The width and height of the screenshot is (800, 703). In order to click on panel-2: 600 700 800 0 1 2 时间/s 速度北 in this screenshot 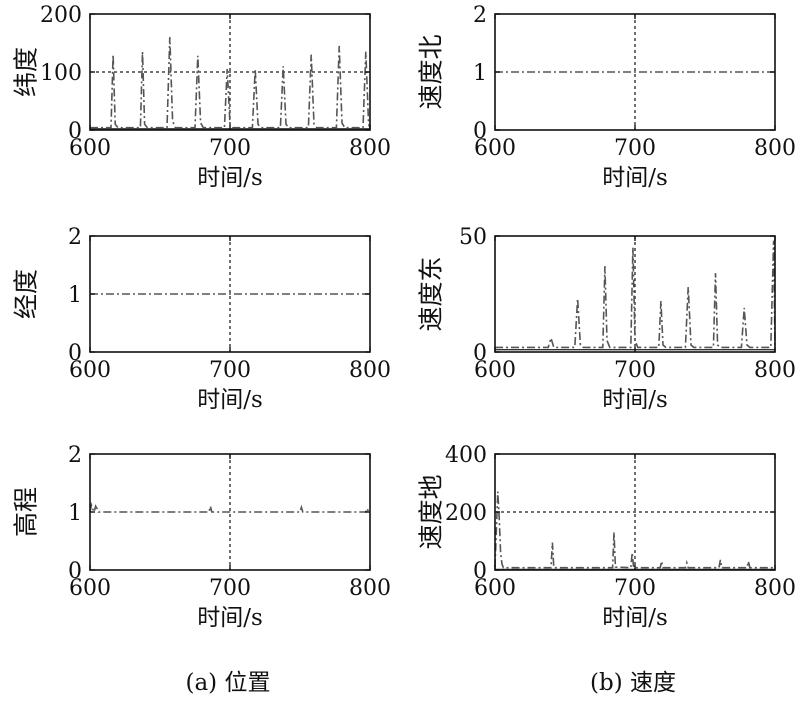, I will do `click(607, 97)`.